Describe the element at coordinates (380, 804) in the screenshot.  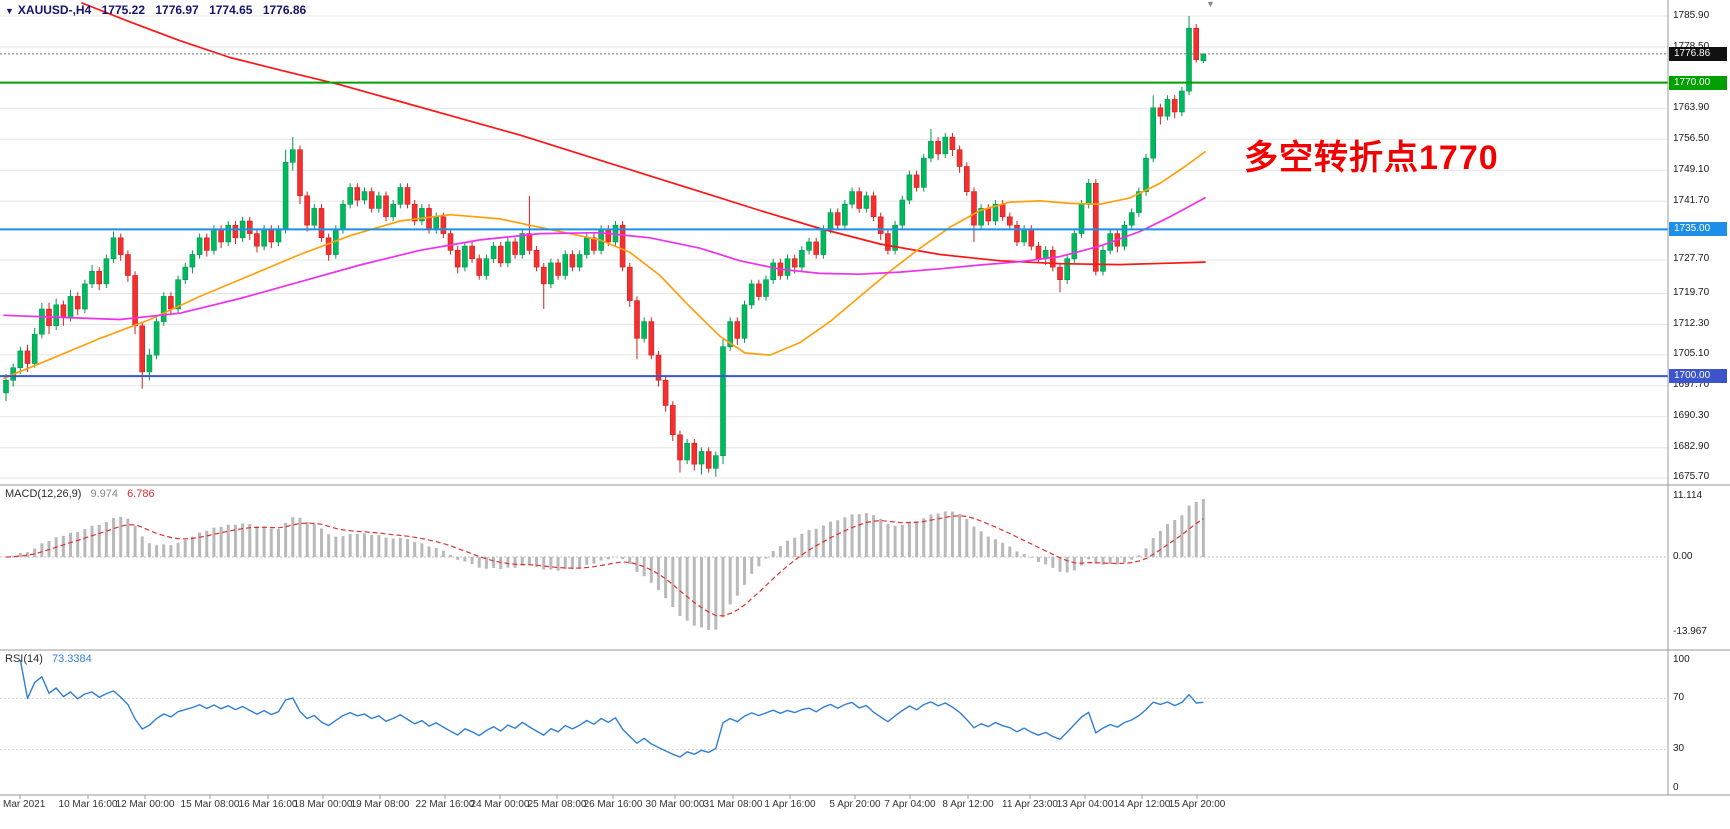
I see `time-axis-label: 19 Mar 08:00` at that location.